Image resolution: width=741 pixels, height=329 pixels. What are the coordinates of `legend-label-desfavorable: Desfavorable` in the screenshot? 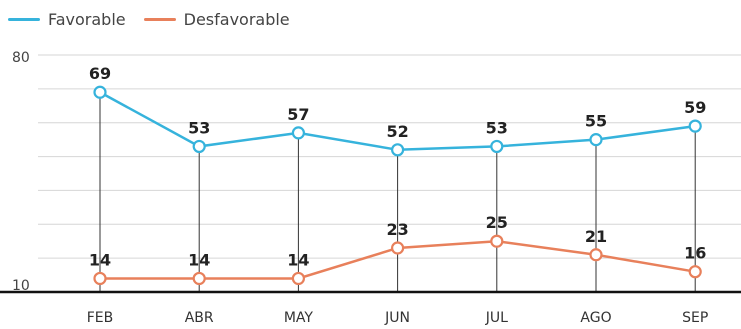 It's located at (236, 19).